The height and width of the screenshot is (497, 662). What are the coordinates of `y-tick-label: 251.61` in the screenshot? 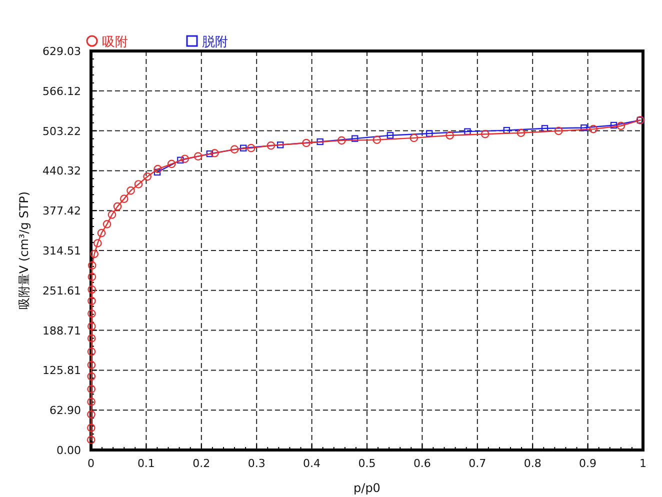 It's located at (61, 291).